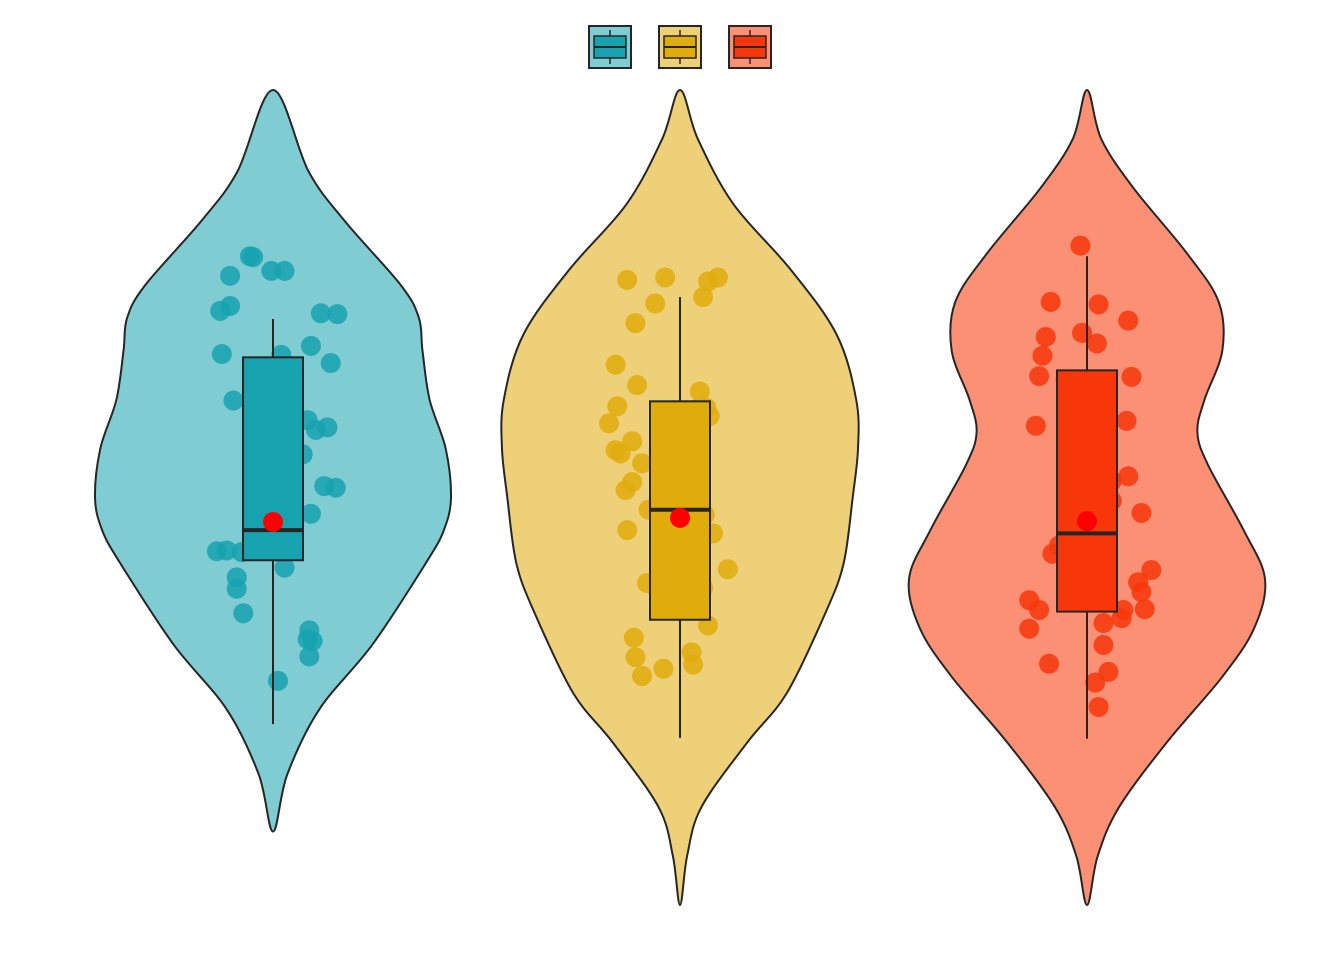 This screenshot has width=1344, height=960. I want to click on legend, so click(680, 47).